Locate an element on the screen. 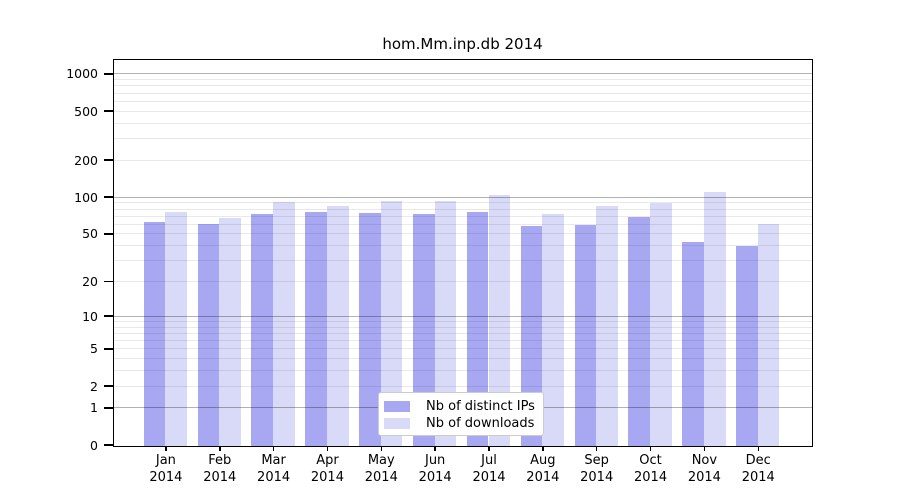 This screenshot has width=900, height=500. x-axis-tick-label: Nov 2014 is located at coordinates (704, 469).